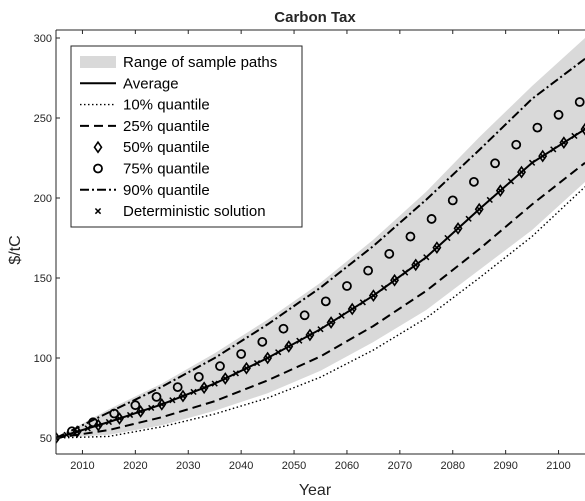  What do you see at coordinates (558, 466) in the screenshot?
I see `x-tick-label: 2100` at bounding box center [558, 466].